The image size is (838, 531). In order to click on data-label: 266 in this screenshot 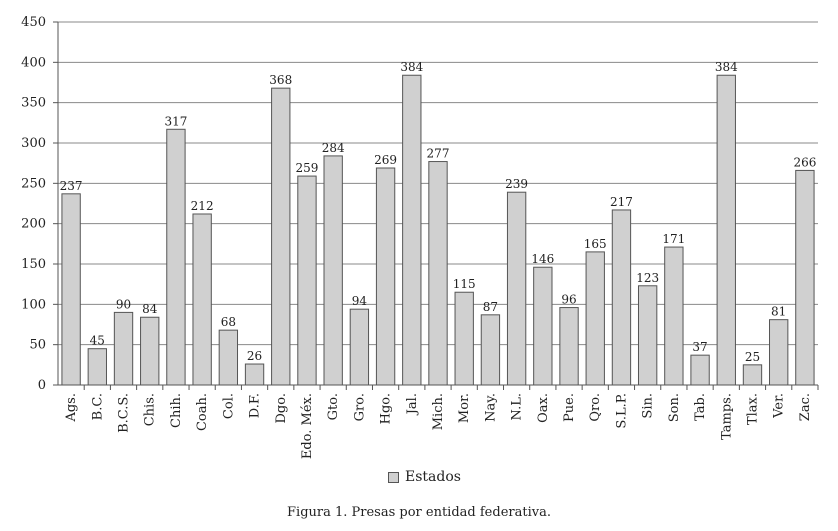, I will do `click(804, 162)`.